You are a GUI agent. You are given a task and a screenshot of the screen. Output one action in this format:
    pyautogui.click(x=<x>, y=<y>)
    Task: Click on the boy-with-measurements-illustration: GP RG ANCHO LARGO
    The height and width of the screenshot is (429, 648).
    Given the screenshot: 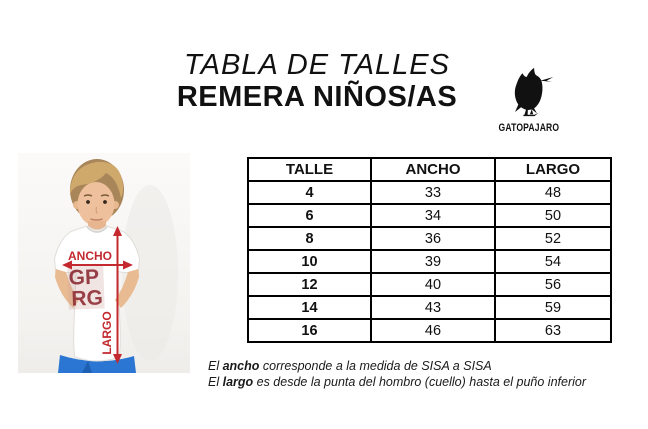 What is the action you would take?
    pyautogui.click(x=115, y=266)
    